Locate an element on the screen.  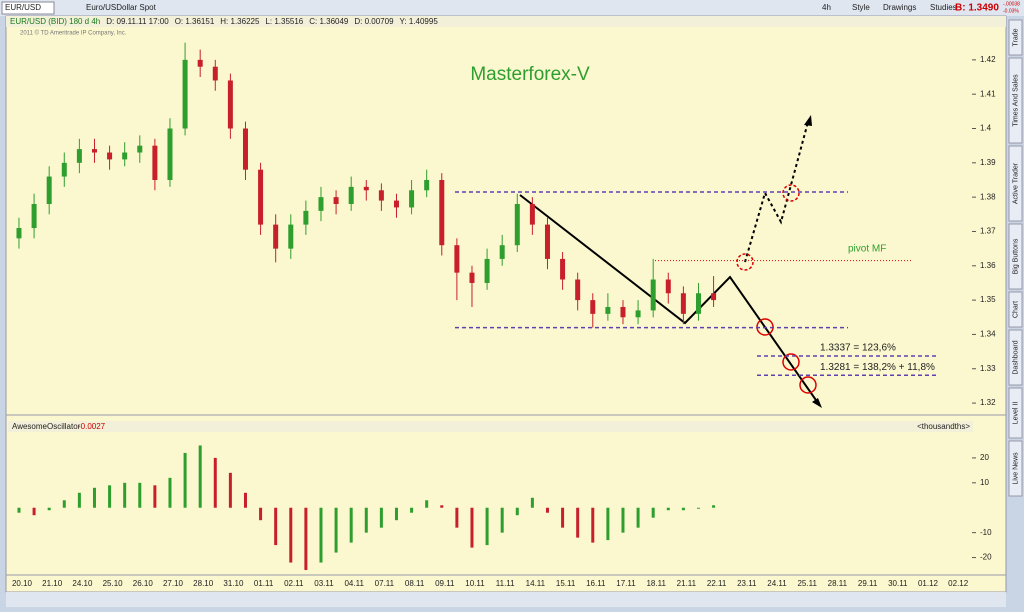
side-tab-label: Active Trader is located at coordinates (1015, 183).